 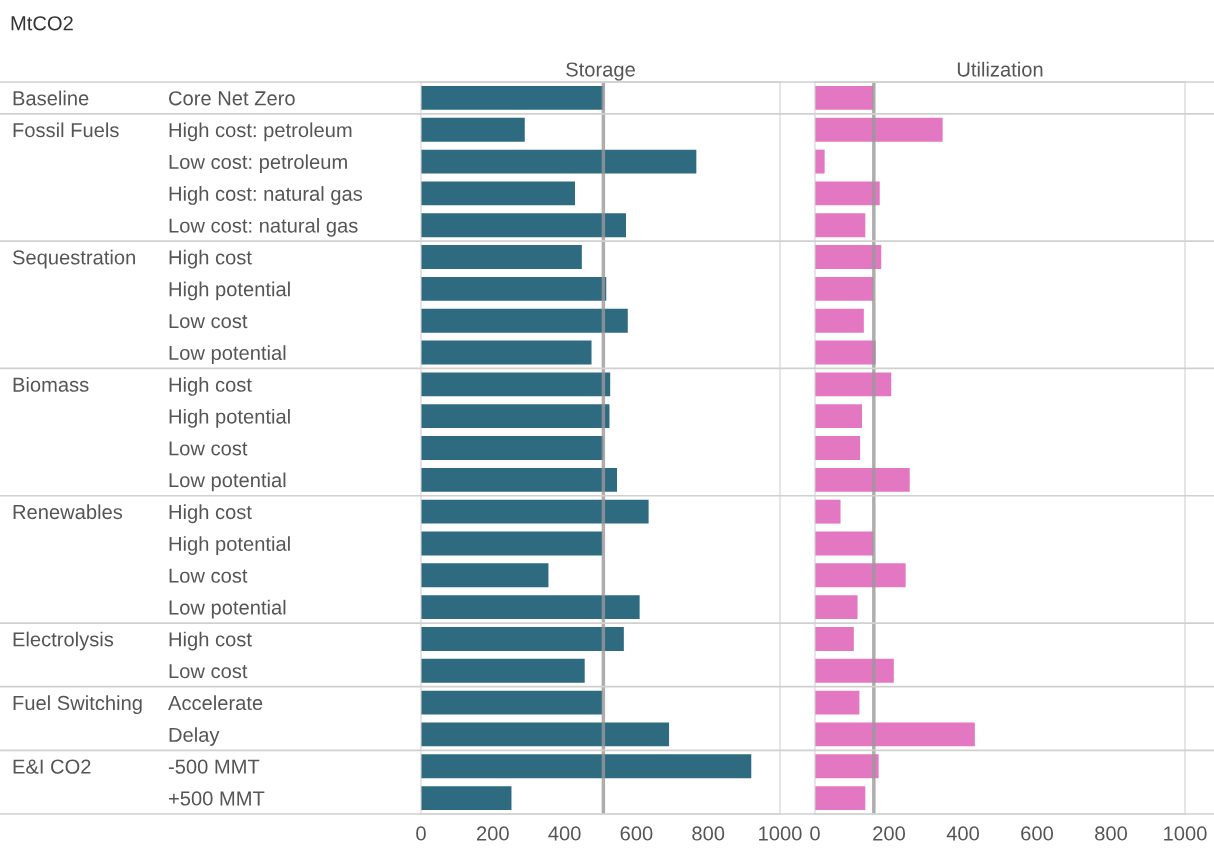 What do you see at coordinates (215, 703) in the screenshot?
I see `y-tick-label: Accelerate` at bounding box center [215, 703].